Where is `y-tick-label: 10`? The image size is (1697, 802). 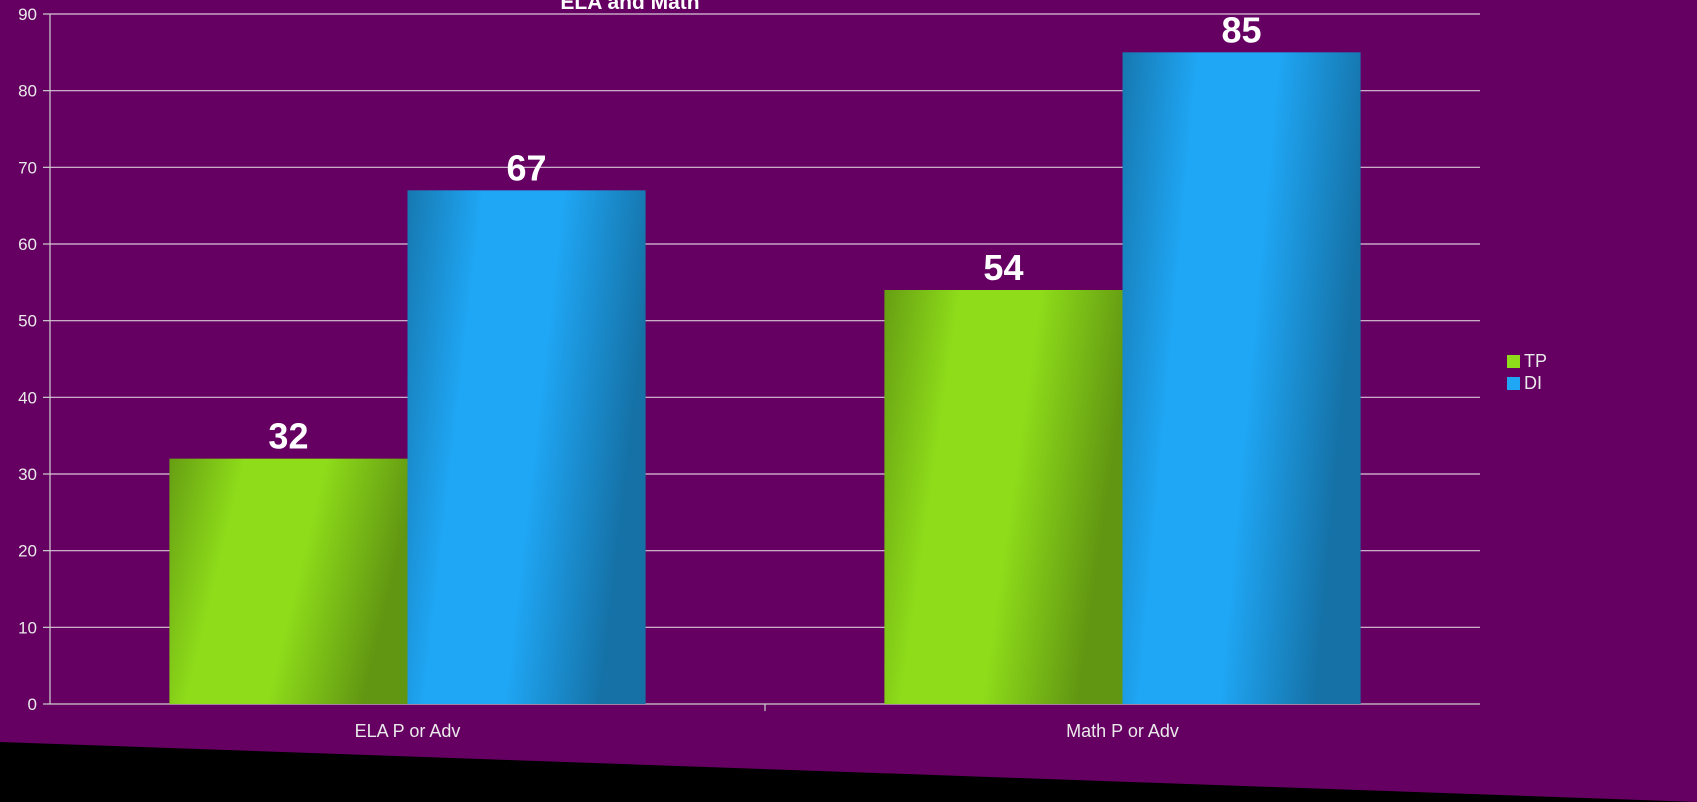 y-tick-label: 10 is located at coordinates (27, 627).